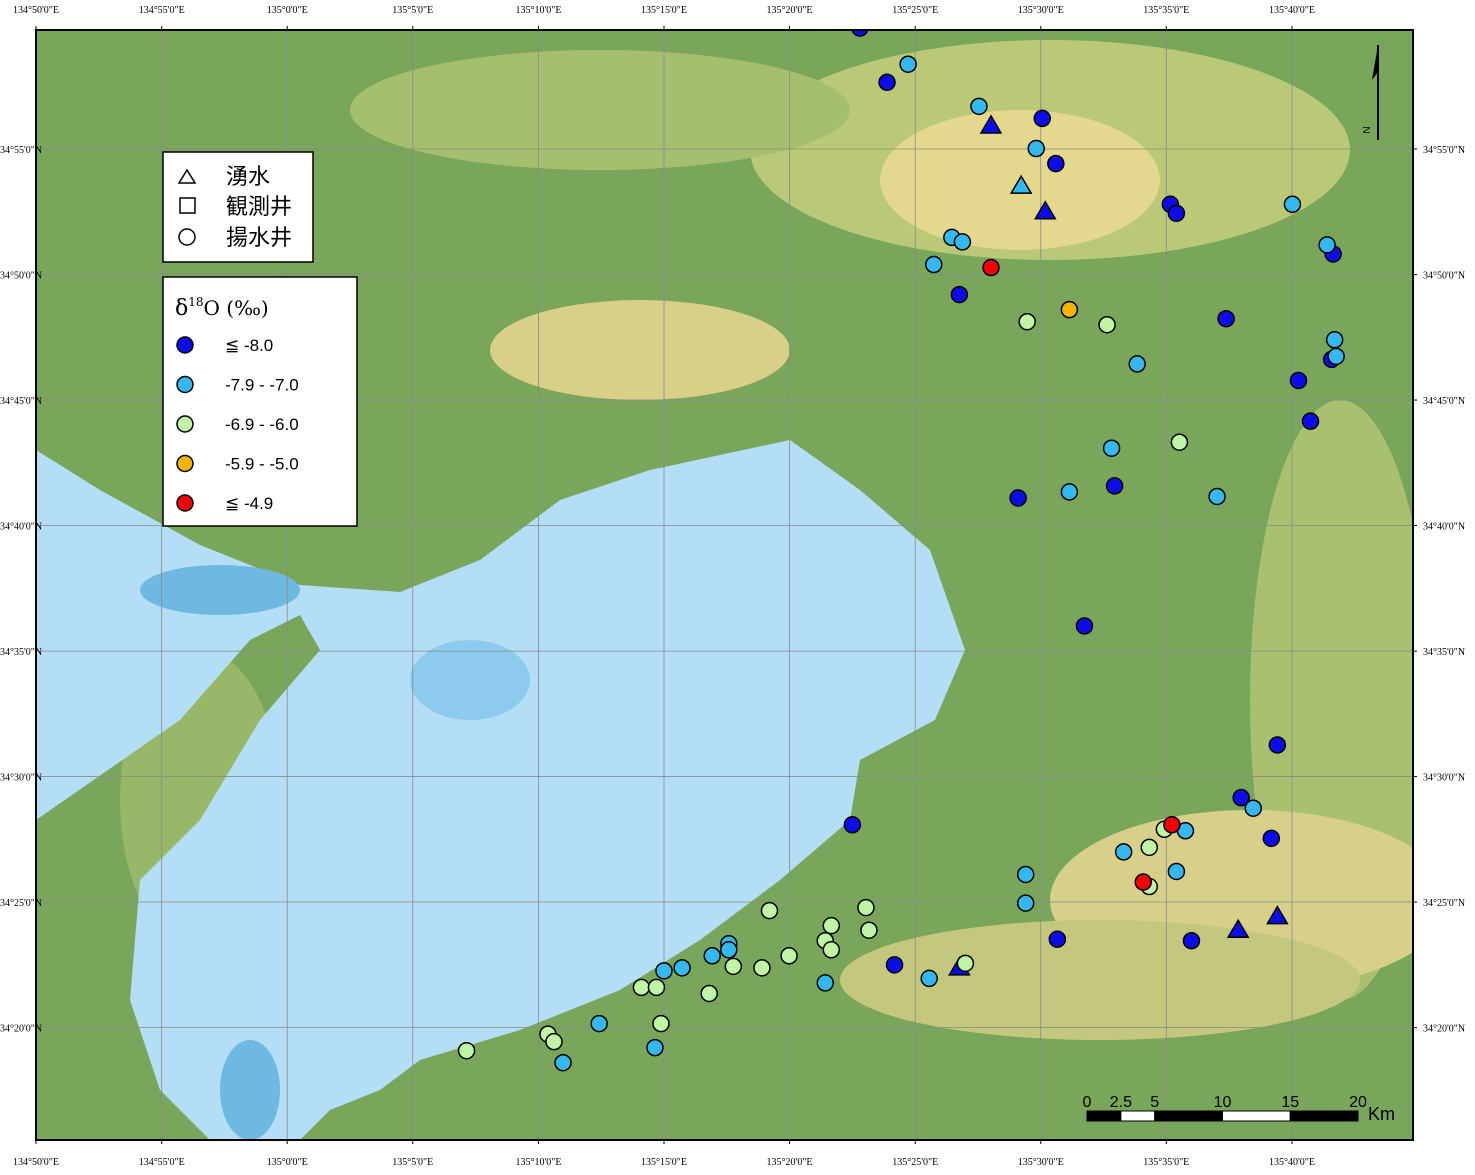 The width and height of the screenshot is (1475, 1175). I want to click on x-tick-label: 135°0'0"E, so click(287, 1162).